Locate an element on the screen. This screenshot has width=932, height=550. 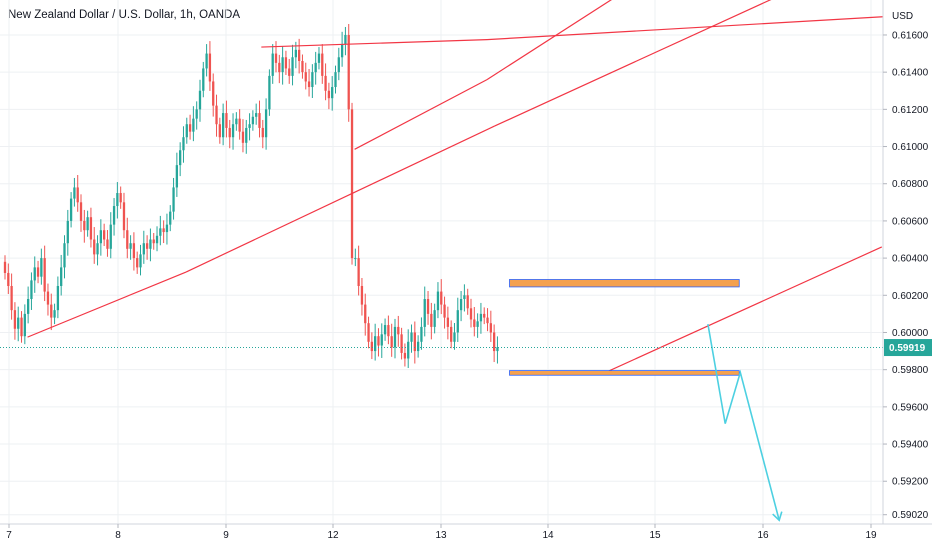
price-tick-label: 0.61000 is located at coordinates (910, 147).